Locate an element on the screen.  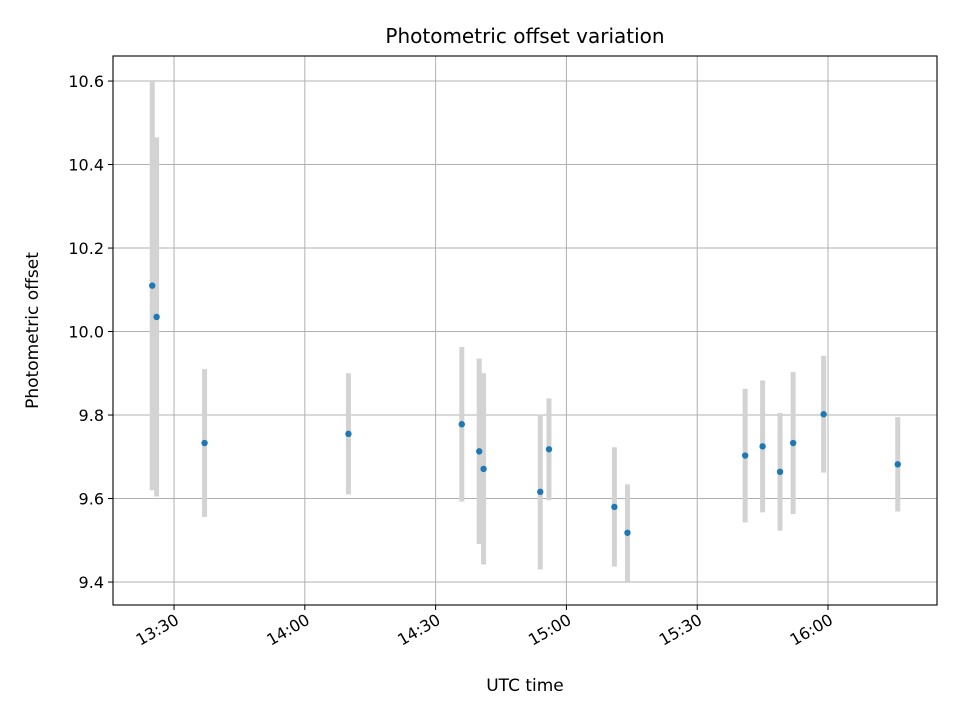
y-tick-label: 9.6 is located at coordinates (91, 499).